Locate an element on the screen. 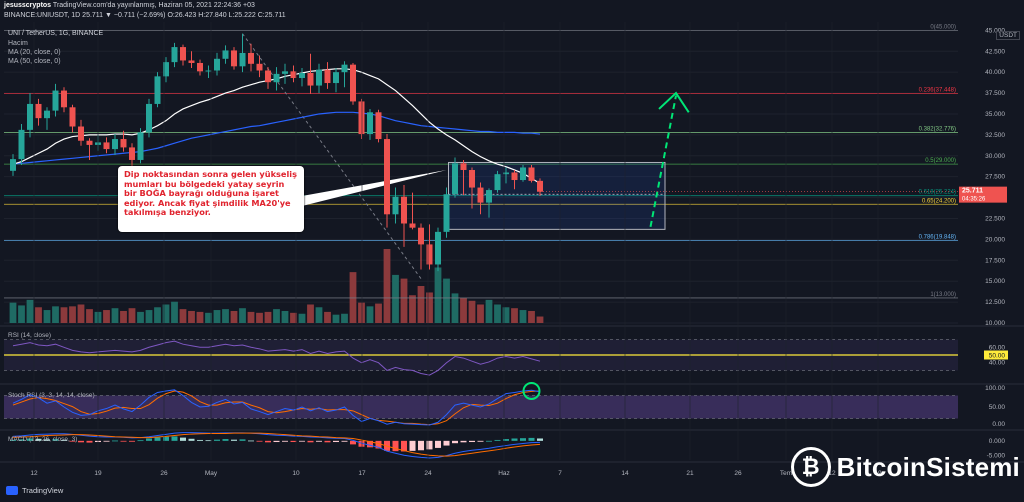 Image resolution: width=1024 pixels, height=502 pixels. price-tag-box is located at coordinates (983, 194).